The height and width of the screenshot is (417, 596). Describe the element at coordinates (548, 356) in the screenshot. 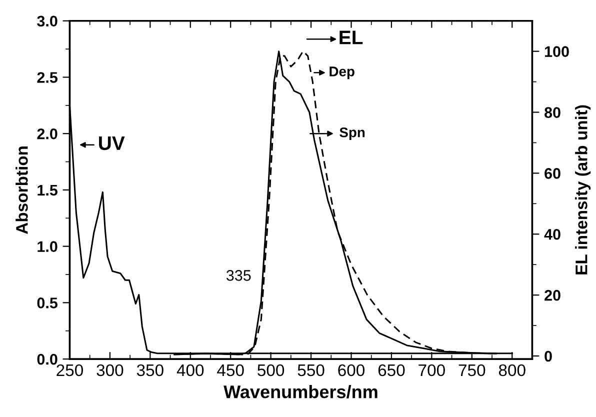

I see `y2-tick-label: 0` at that location.